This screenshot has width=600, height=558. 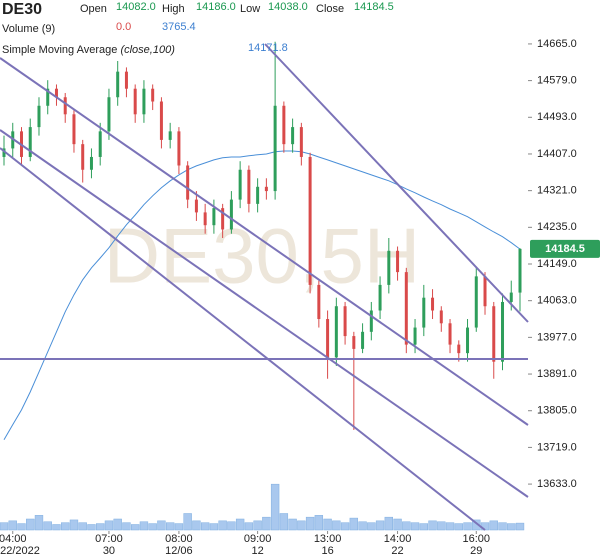 What do you see at coordinates (109, 539) in the screenshot?
I see `x-tick-label: 07:00` at bounding box center [109, 539].